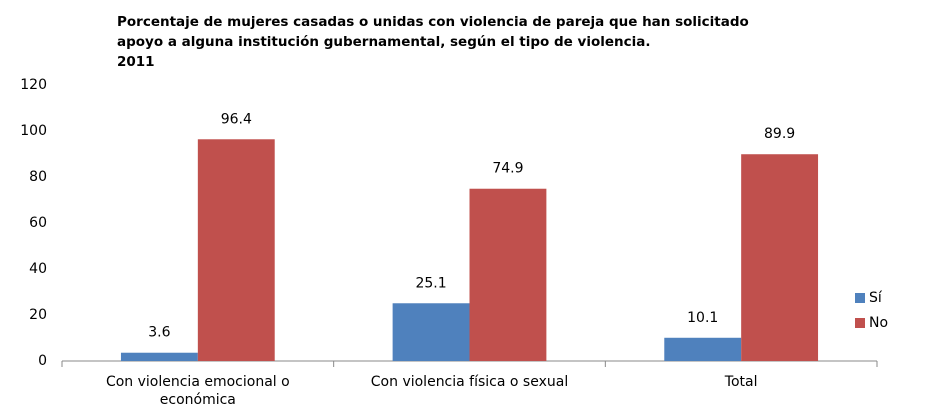  Describe the element at coordinates (38, 223) in the screenshot. I see `y-tick-label: 60` at that location.